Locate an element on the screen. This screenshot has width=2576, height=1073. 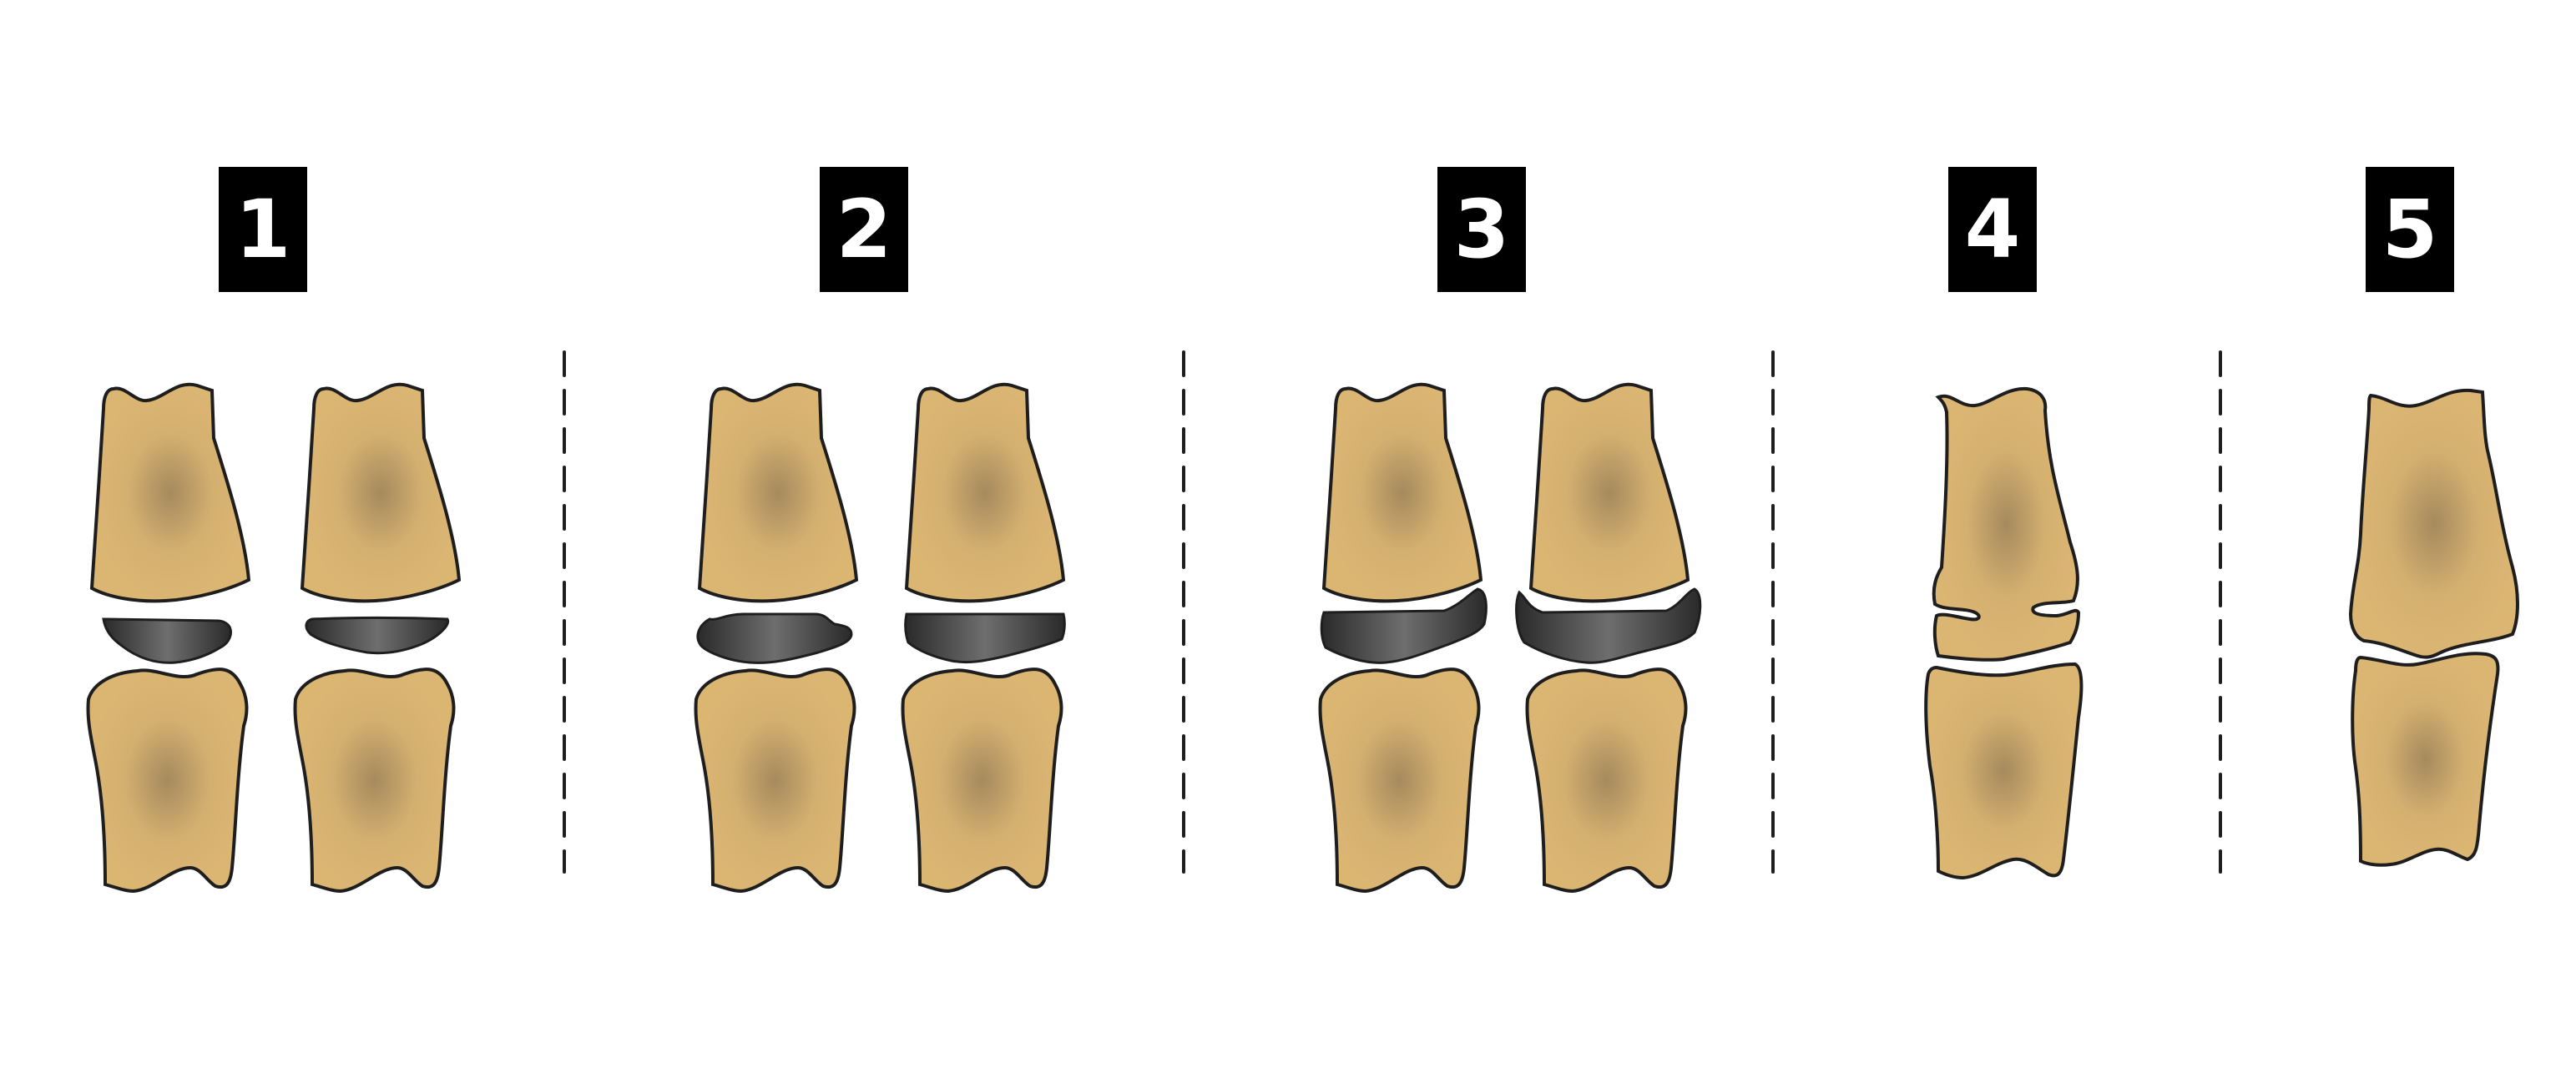
stage-3-joint-right is located at coordinates (1608, 637).